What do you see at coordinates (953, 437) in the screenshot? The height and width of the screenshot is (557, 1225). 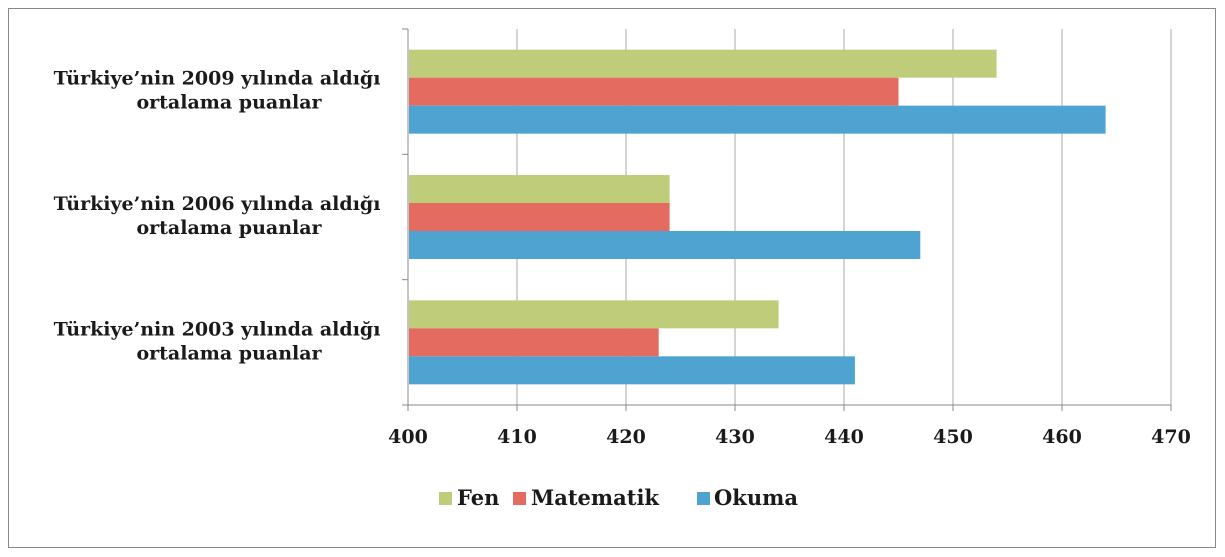 I see `x-tick-label: 450` at bounding box center [953, 437].